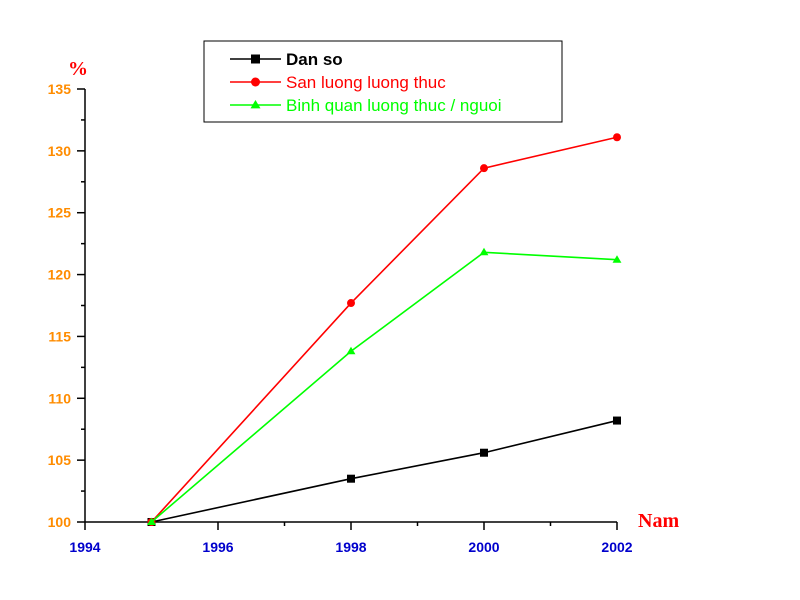  I want to click on legend-item: San luong luong thuc, so click(338, 82).